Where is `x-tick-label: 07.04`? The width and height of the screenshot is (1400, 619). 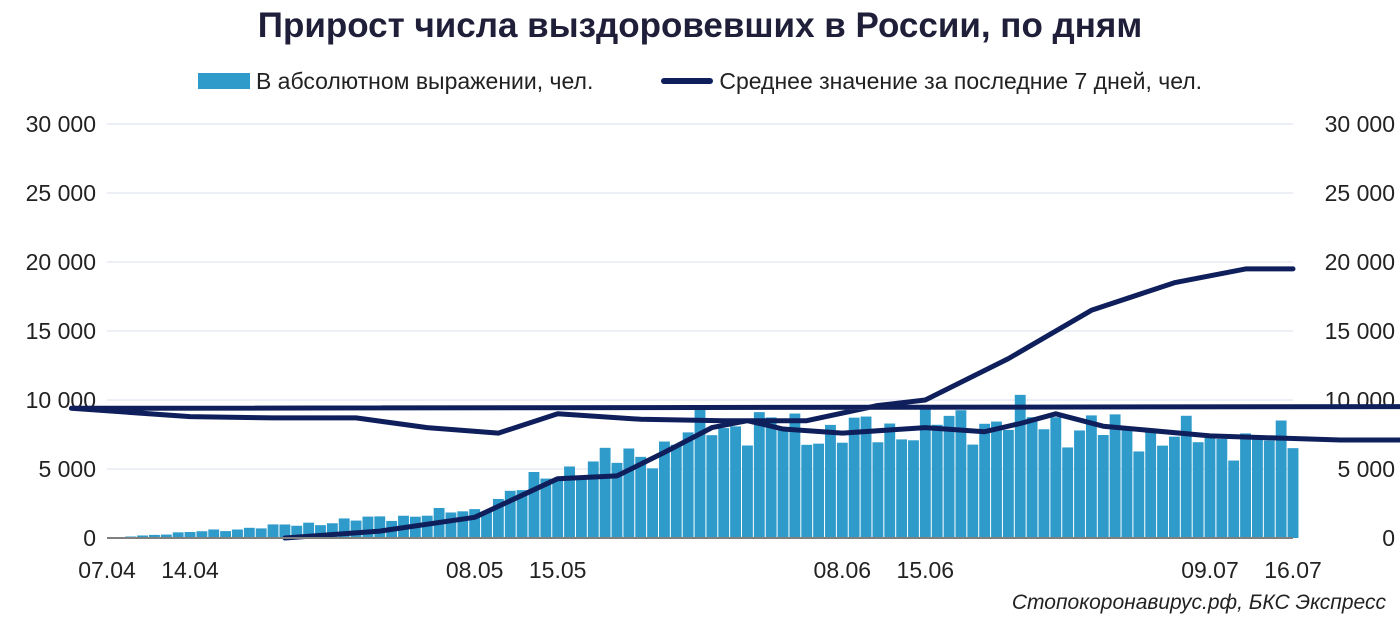
x-tick-label: 07.04 is located at coordinates (107, 570).